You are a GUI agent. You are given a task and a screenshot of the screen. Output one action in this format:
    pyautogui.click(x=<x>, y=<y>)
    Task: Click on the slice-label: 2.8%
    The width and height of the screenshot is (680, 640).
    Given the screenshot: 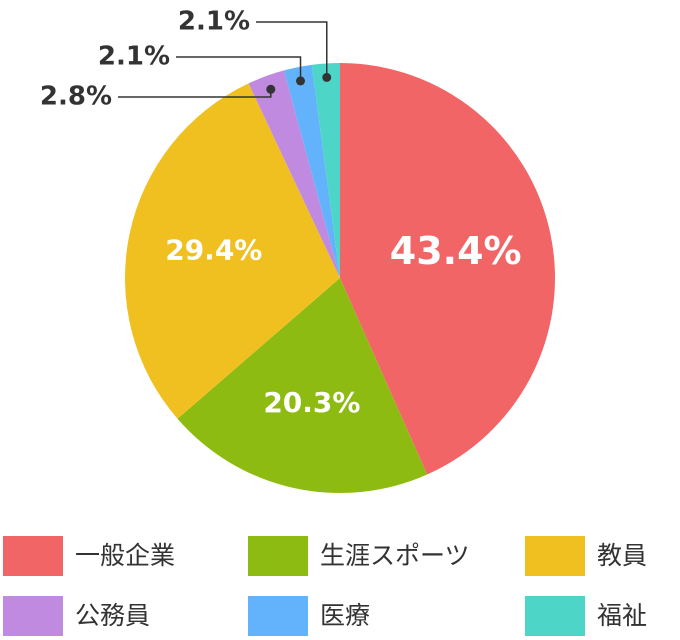 What is the action you would take?
    pyautogui.click(x=76, y=97)
    